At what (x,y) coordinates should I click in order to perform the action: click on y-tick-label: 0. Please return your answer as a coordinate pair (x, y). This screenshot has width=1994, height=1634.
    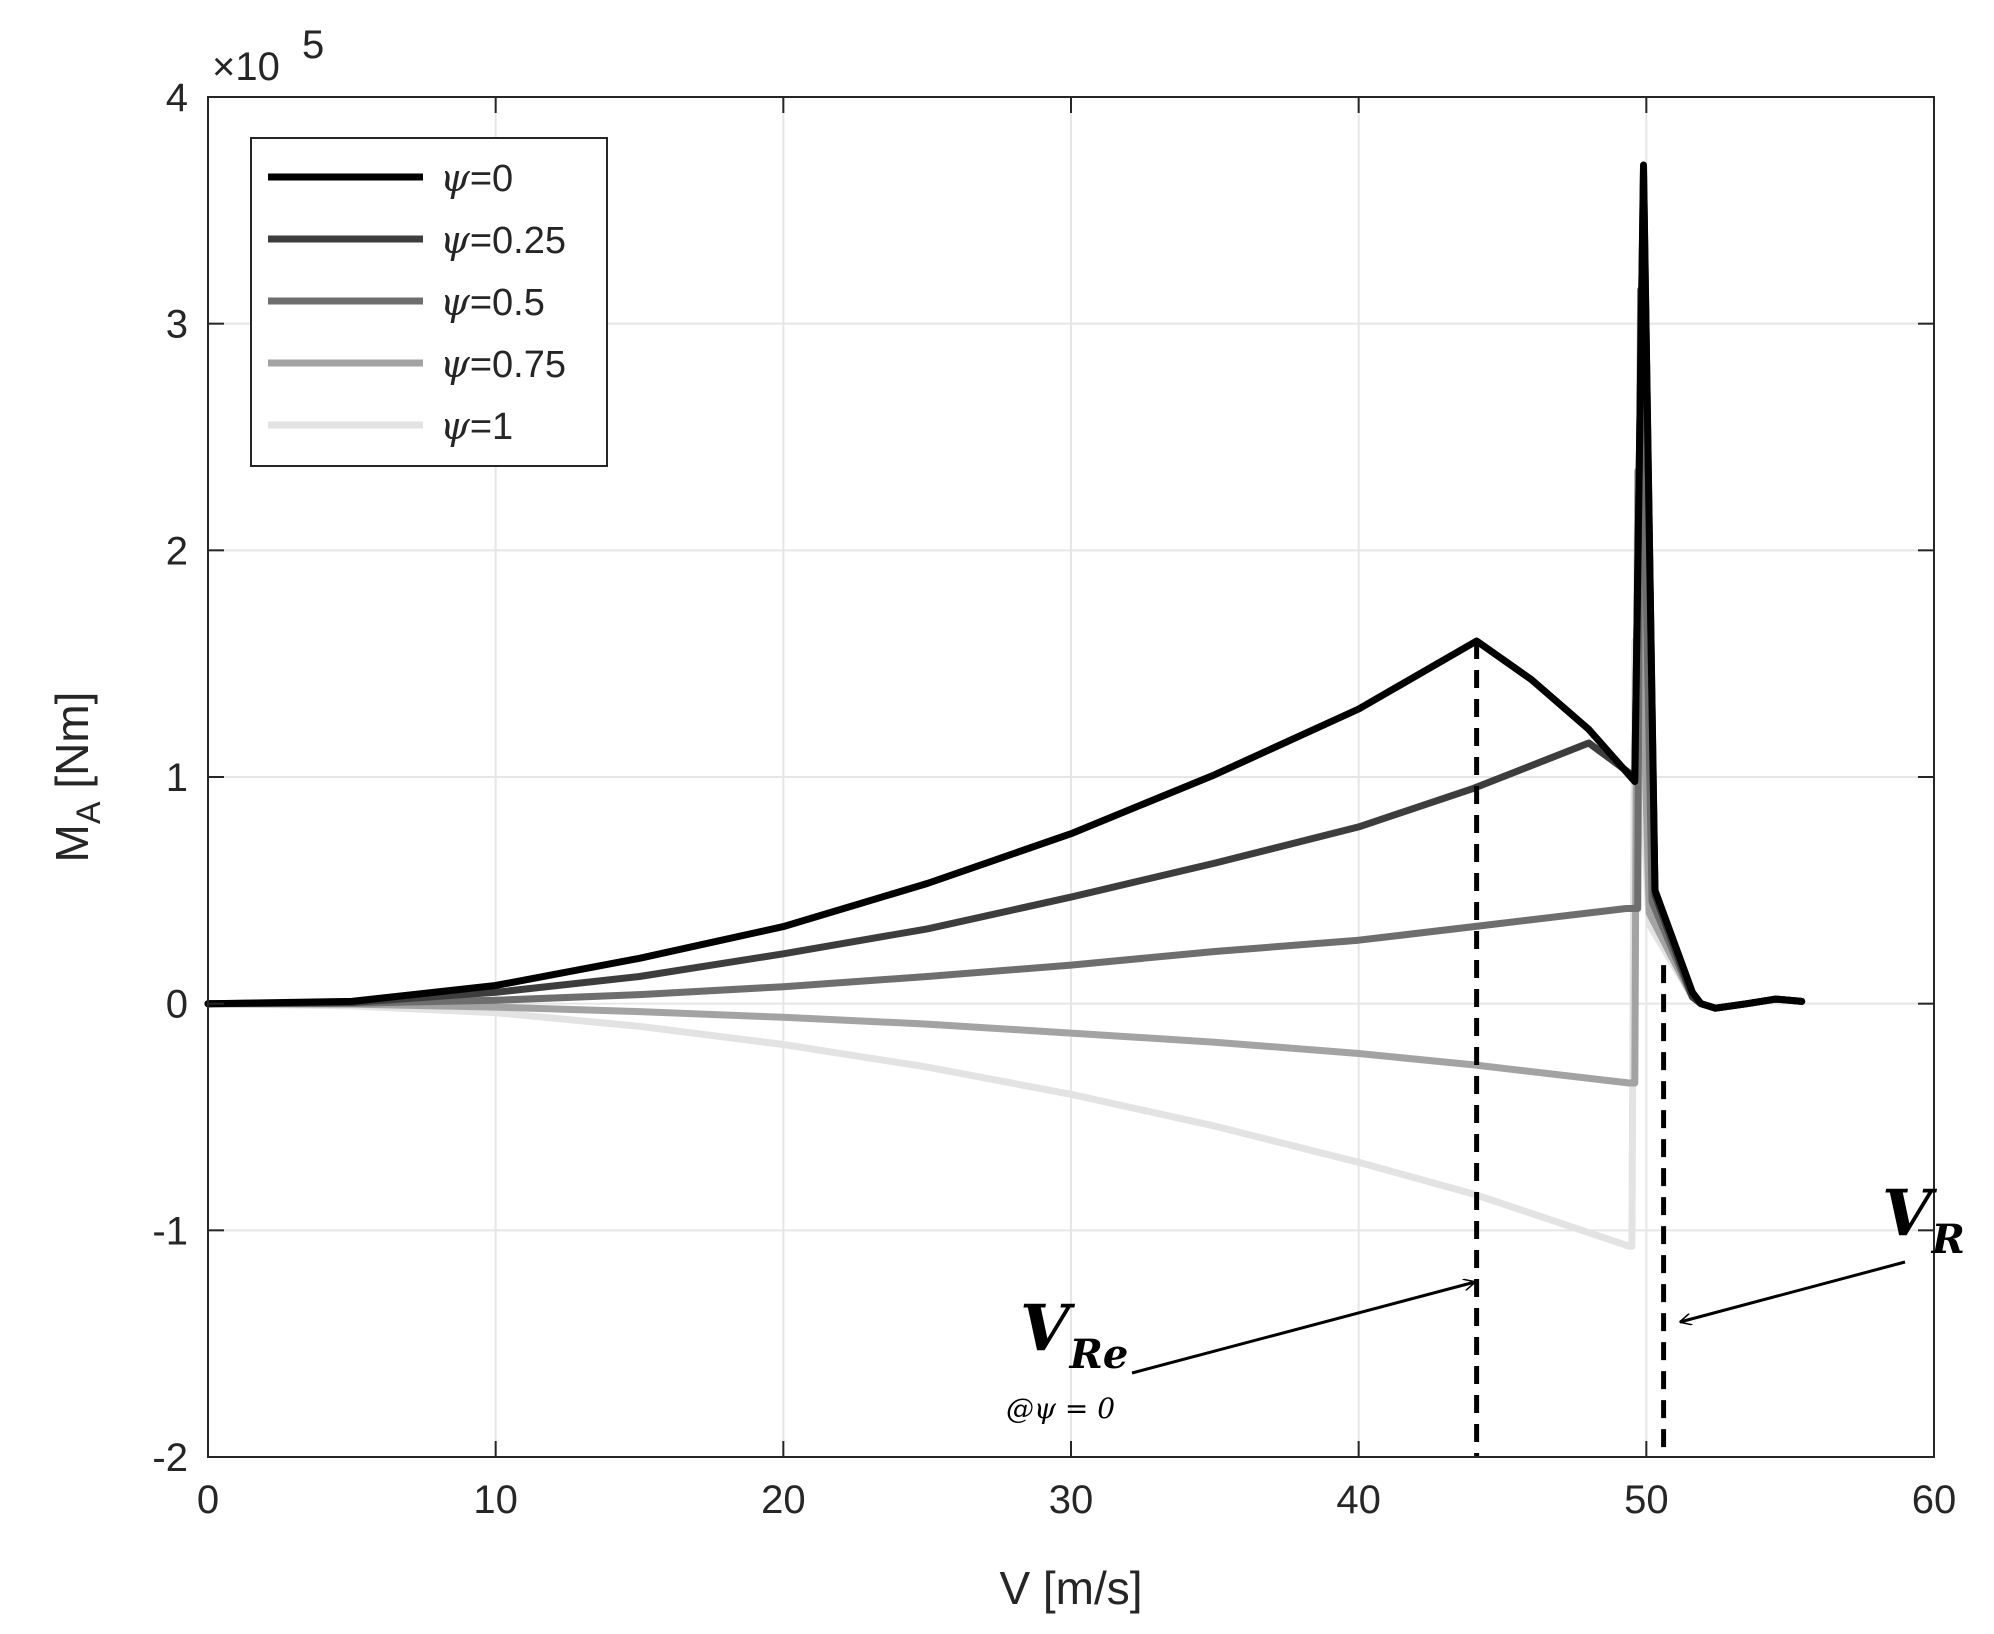
    Looking at the image, I should click on (177, 1005).